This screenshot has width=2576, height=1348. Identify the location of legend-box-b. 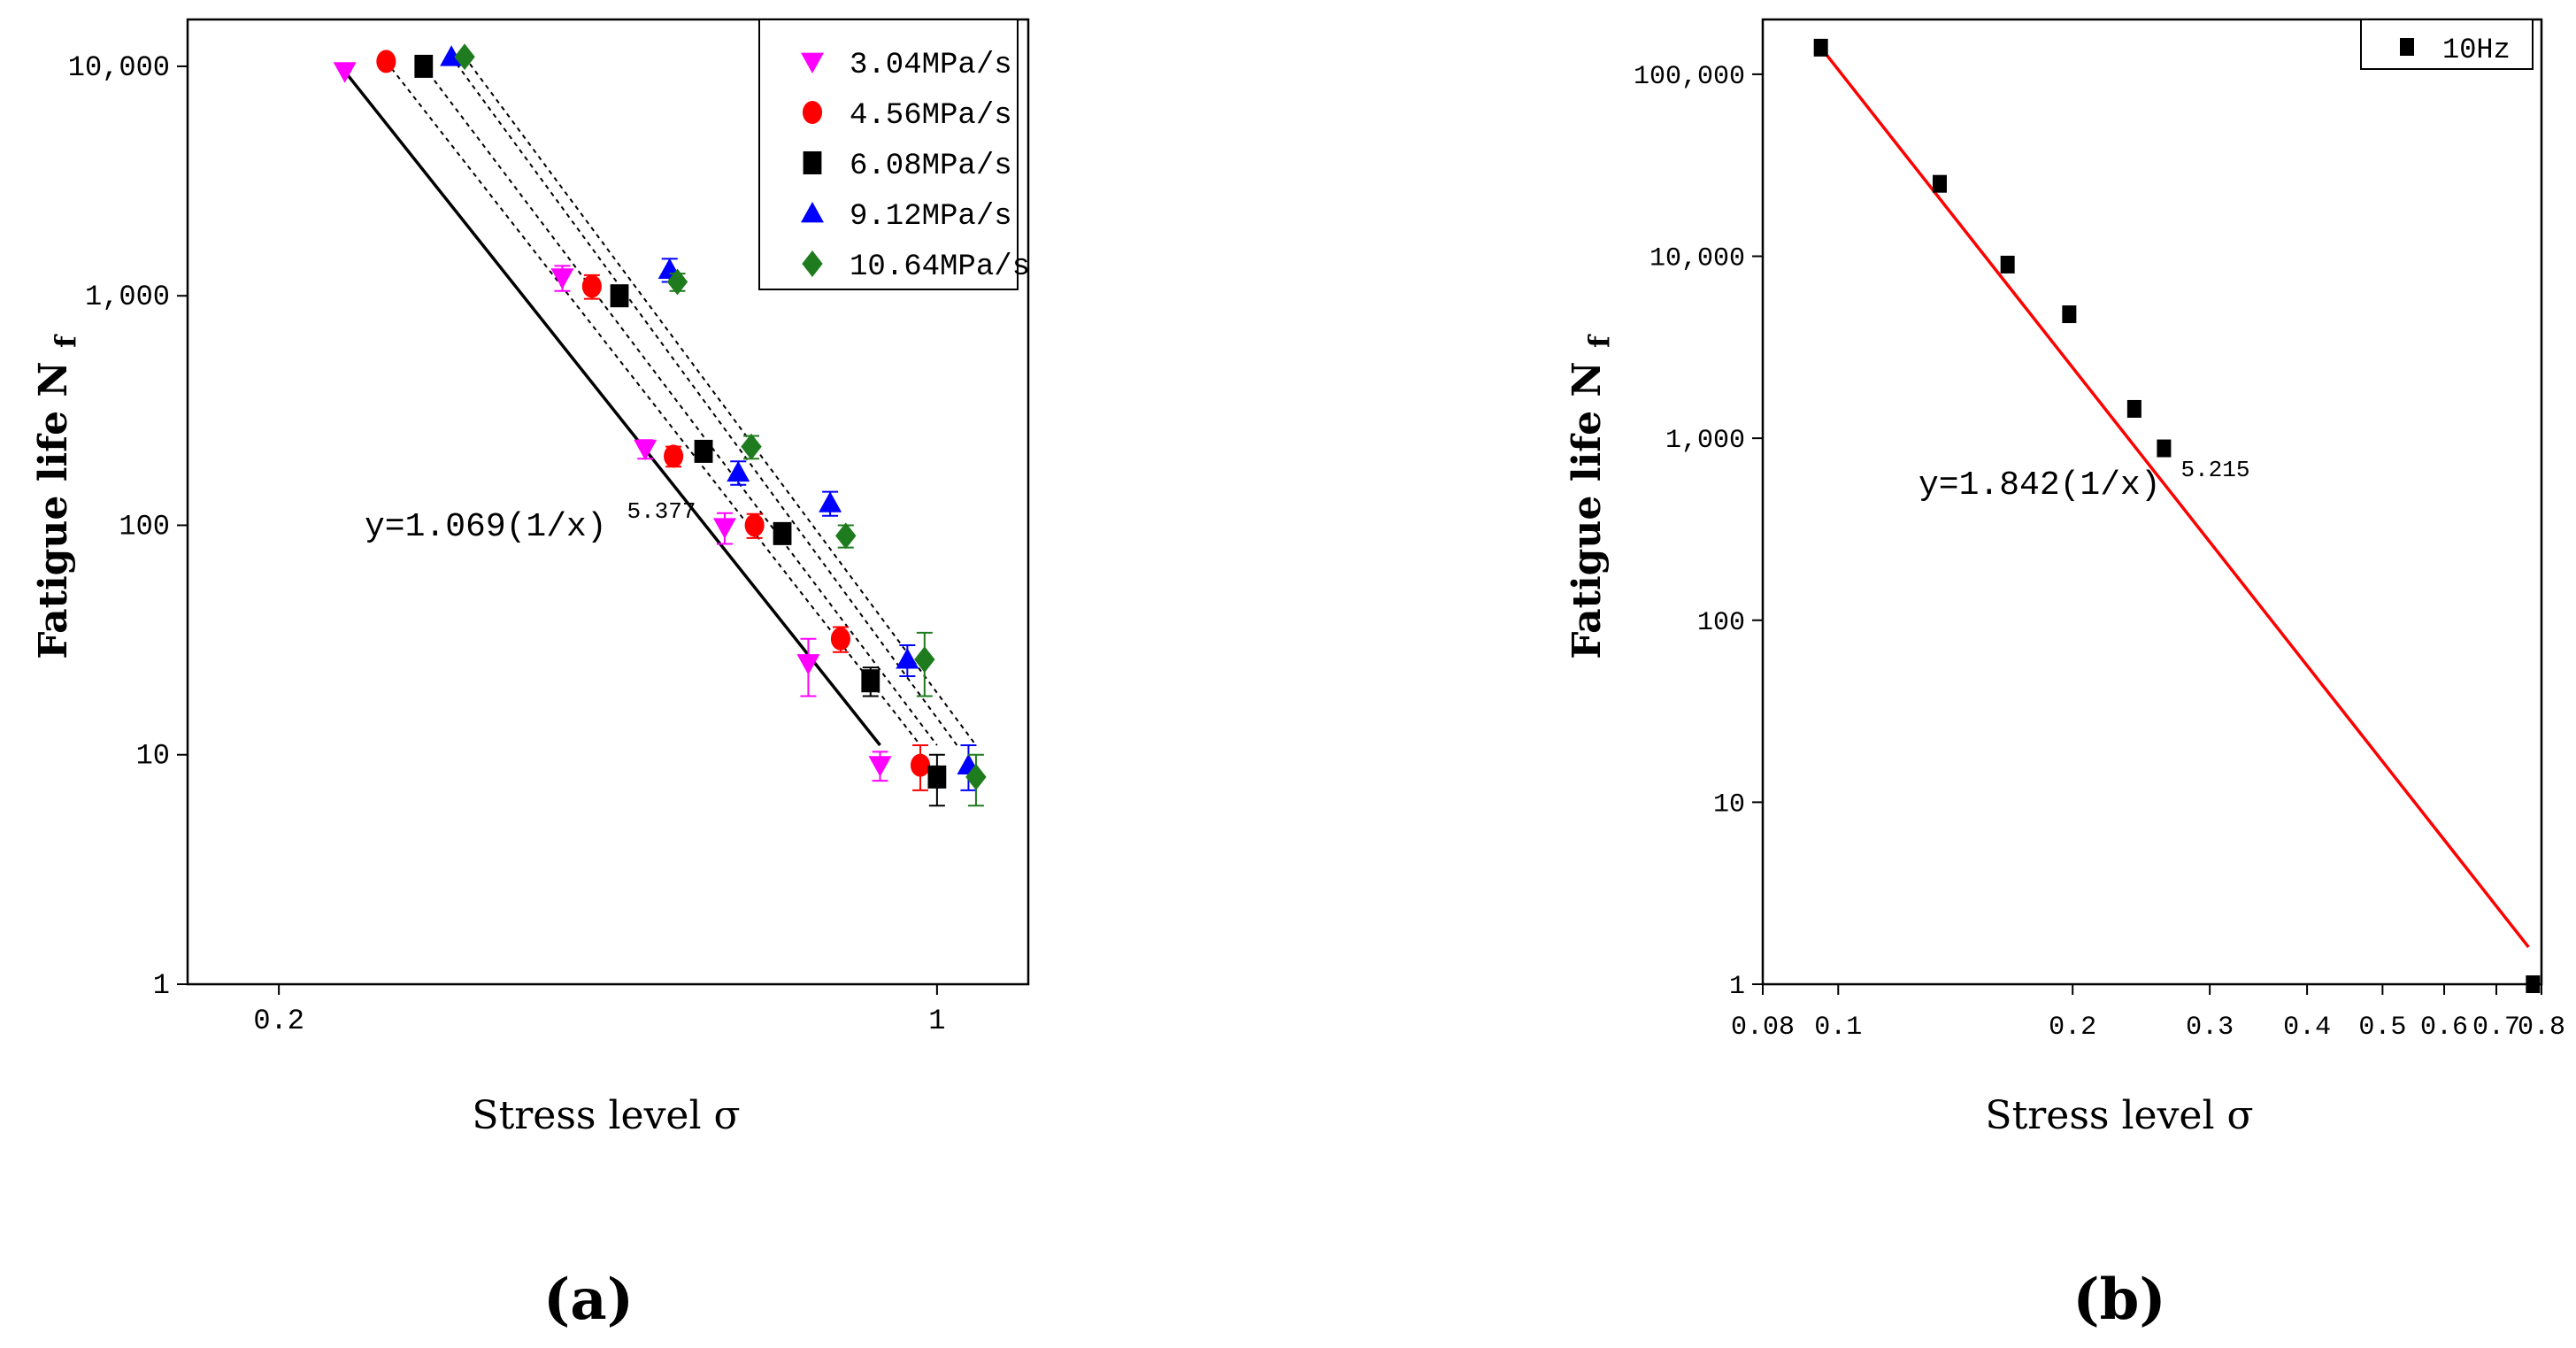
(2447, 44).